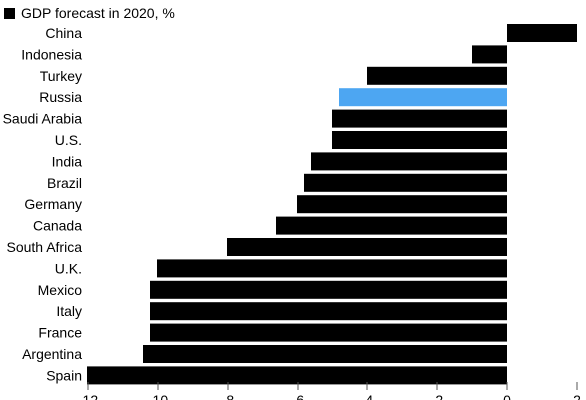 This screenshot has width=586, height=400. I want to click on bar-canada, so click(391, 225).